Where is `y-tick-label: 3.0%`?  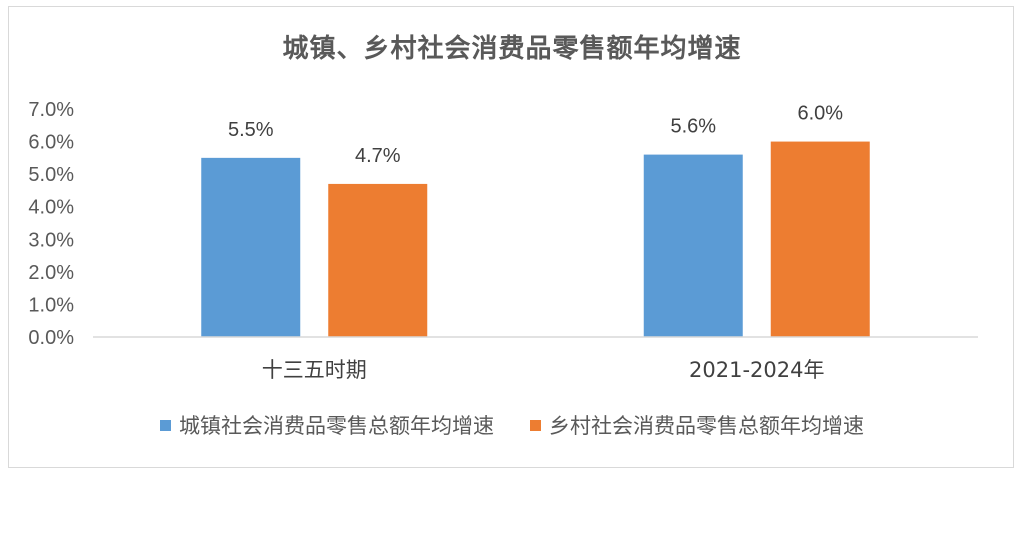
y-tick-label: 3.0% is located at coordinates (51, 240).